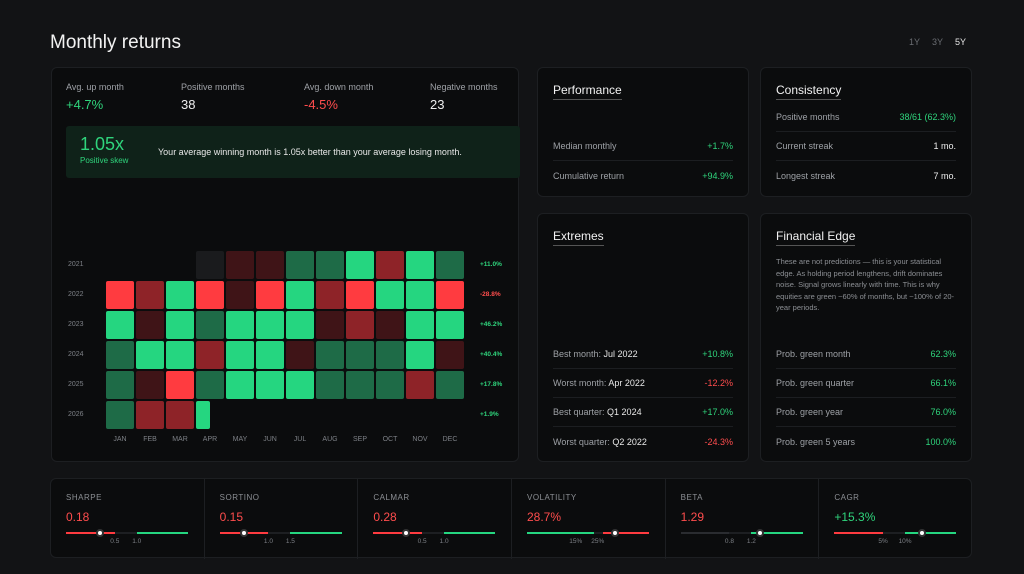 The height and width of the screenshot is (574, 1024). I want to click on heatmap-cell-2024-aug, so click(330, 355).